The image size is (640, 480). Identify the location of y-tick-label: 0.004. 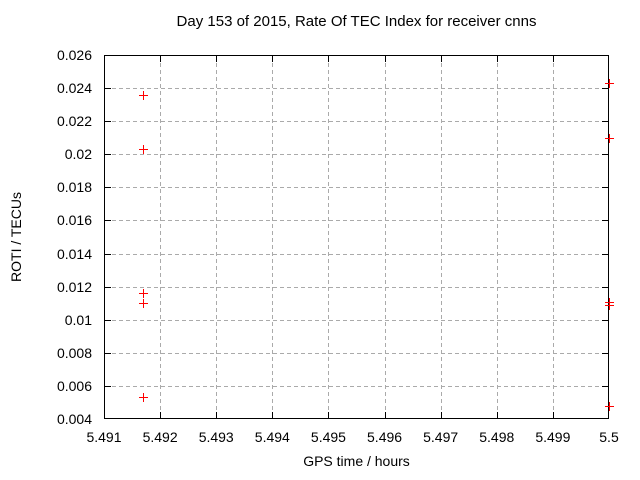
(74, 419).